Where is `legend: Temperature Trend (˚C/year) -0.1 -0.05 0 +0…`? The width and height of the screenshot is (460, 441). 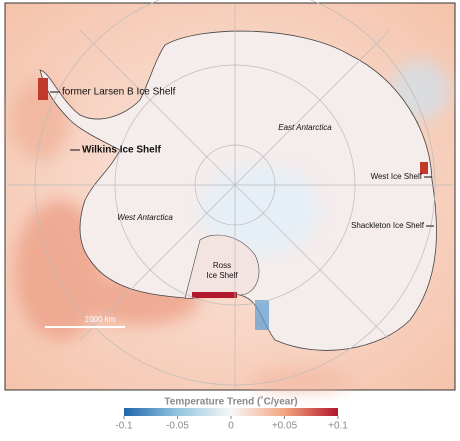
legend: Temperature Trend (˚C/year) -0.1 -0.05 0 +0… is located at coordinates (231, 414).